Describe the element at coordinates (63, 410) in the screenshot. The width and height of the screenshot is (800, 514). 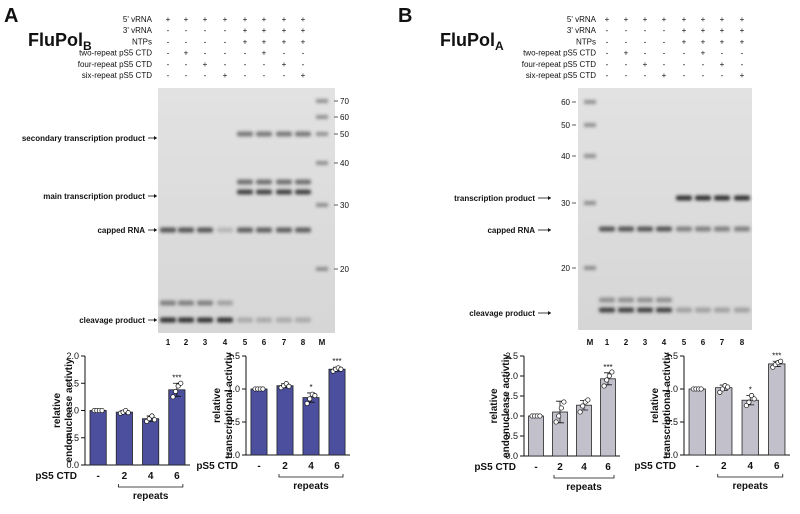
I see `y-axis-label: relativeendonuclease activtiy` at that location.